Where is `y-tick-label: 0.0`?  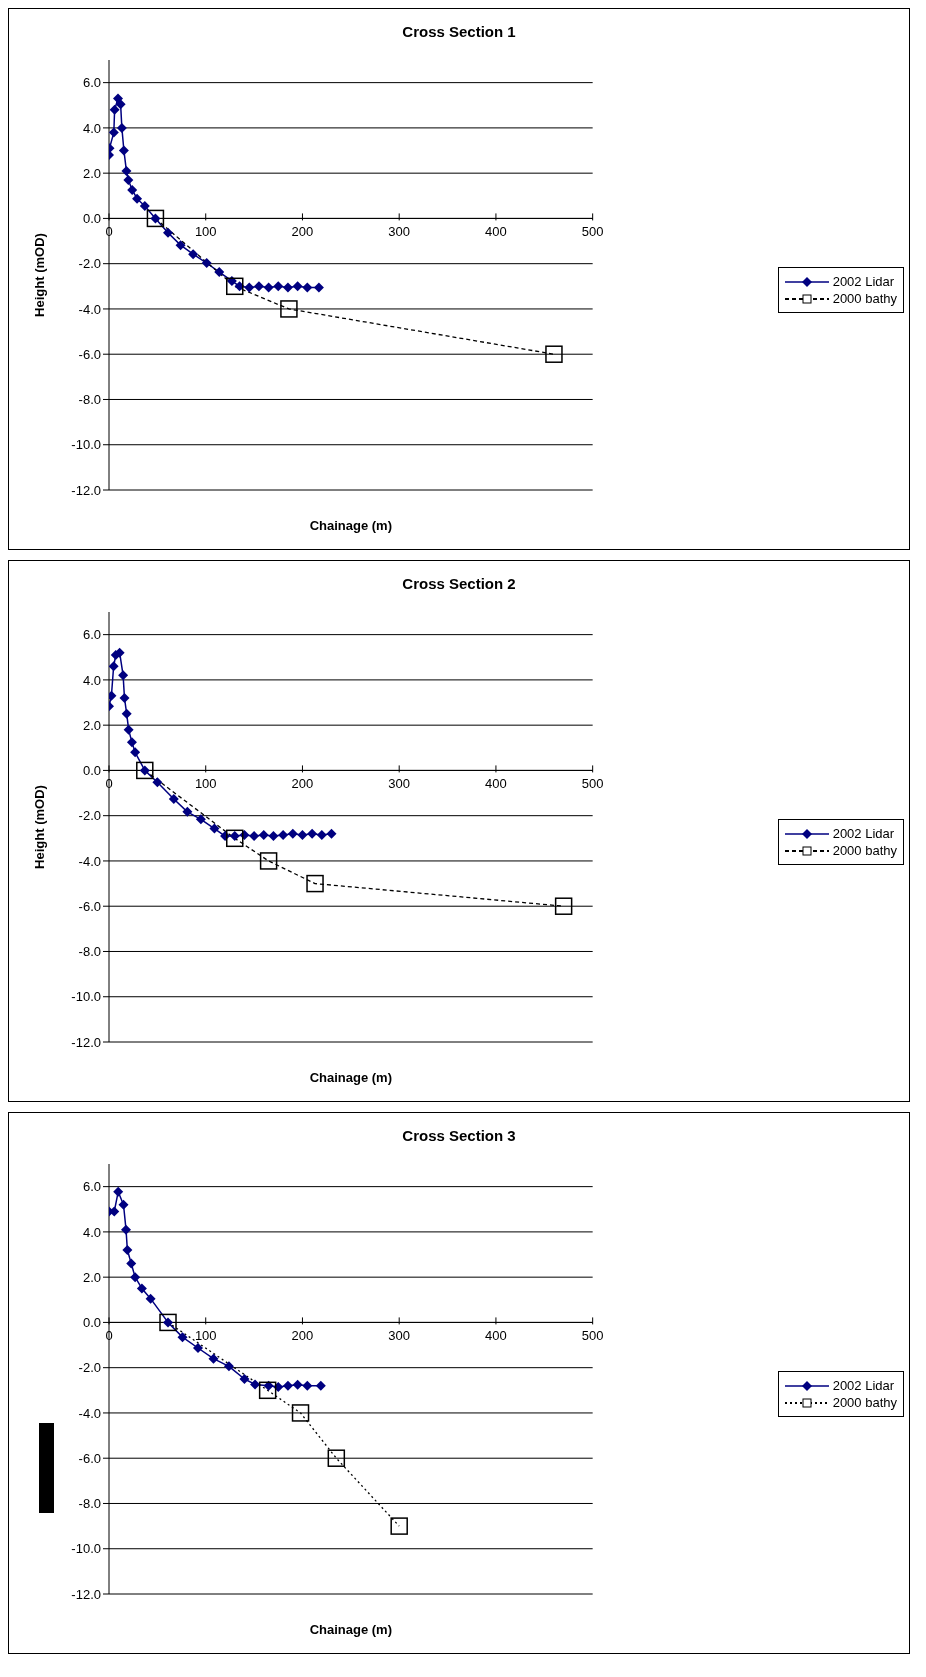
y-tick-label: 0.0 is located at coordinates (91, 219).